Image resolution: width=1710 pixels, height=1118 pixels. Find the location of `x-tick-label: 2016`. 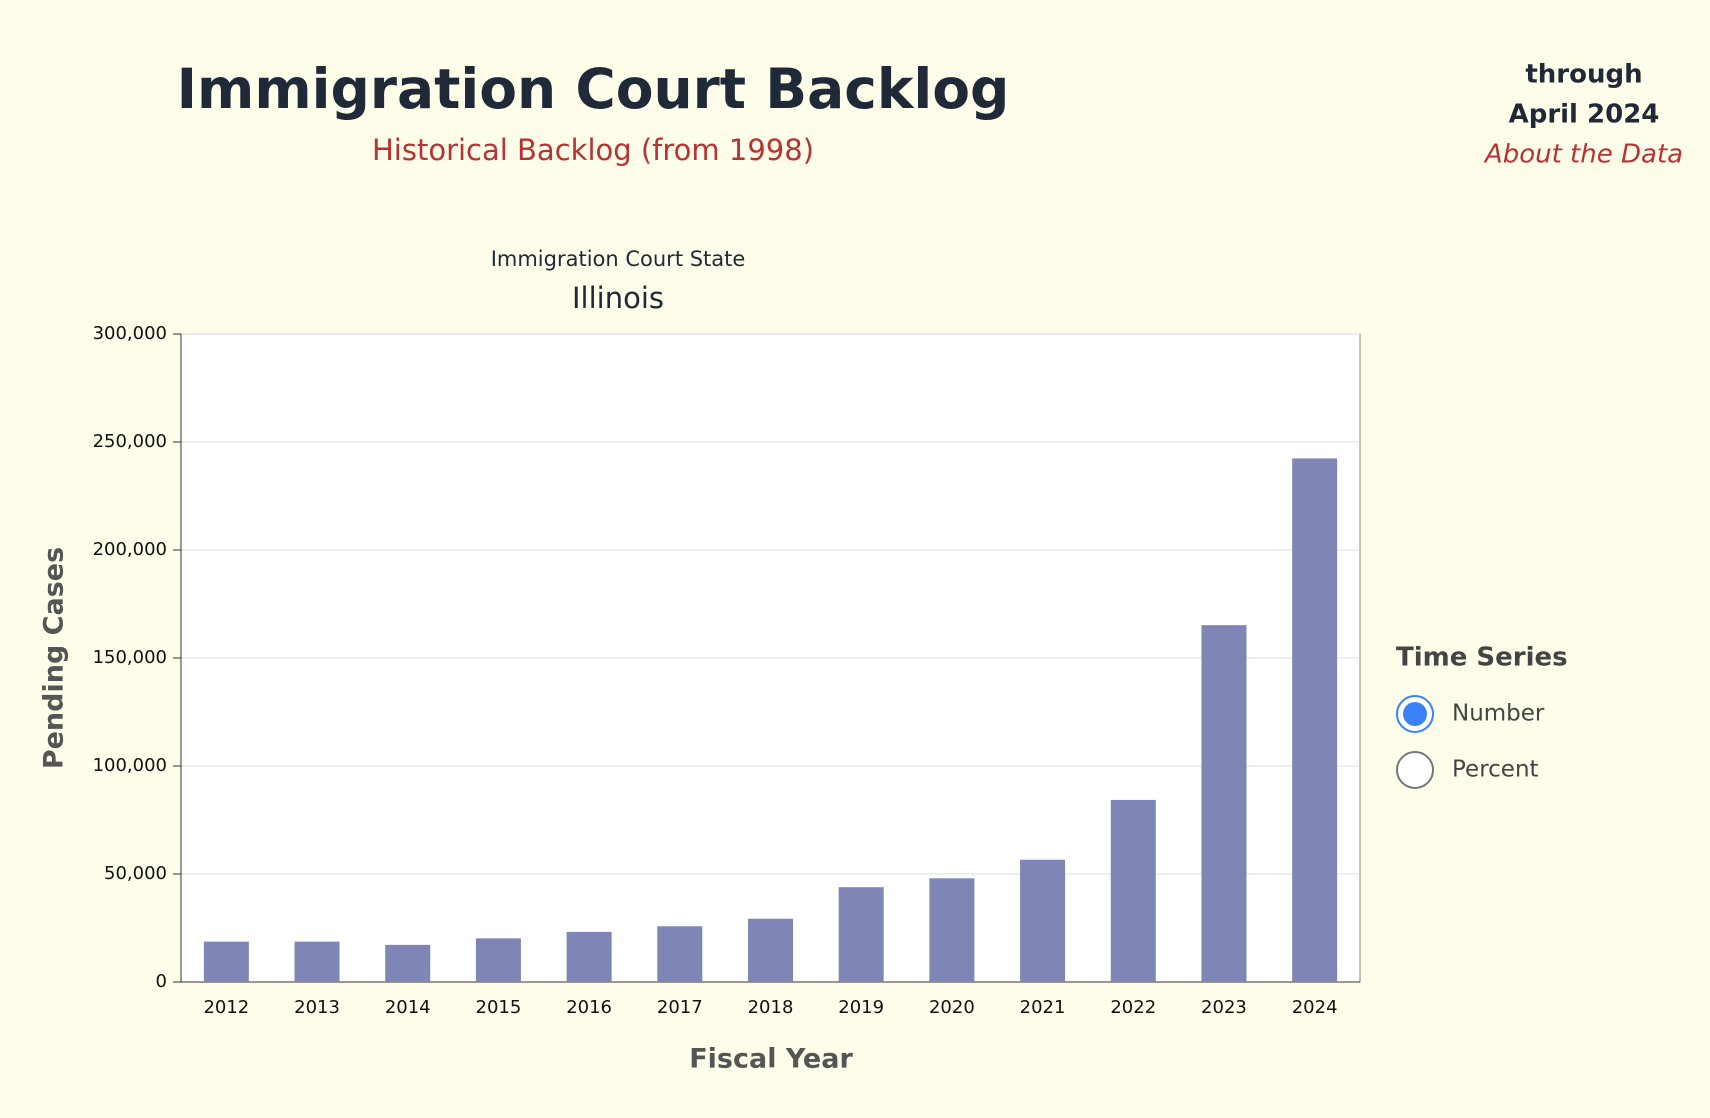

x-tick-label: 2016 is located at coordinates (589, 1007).